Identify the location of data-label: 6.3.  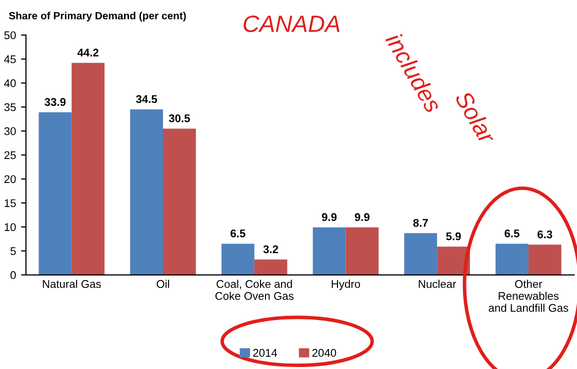
(545, 234).